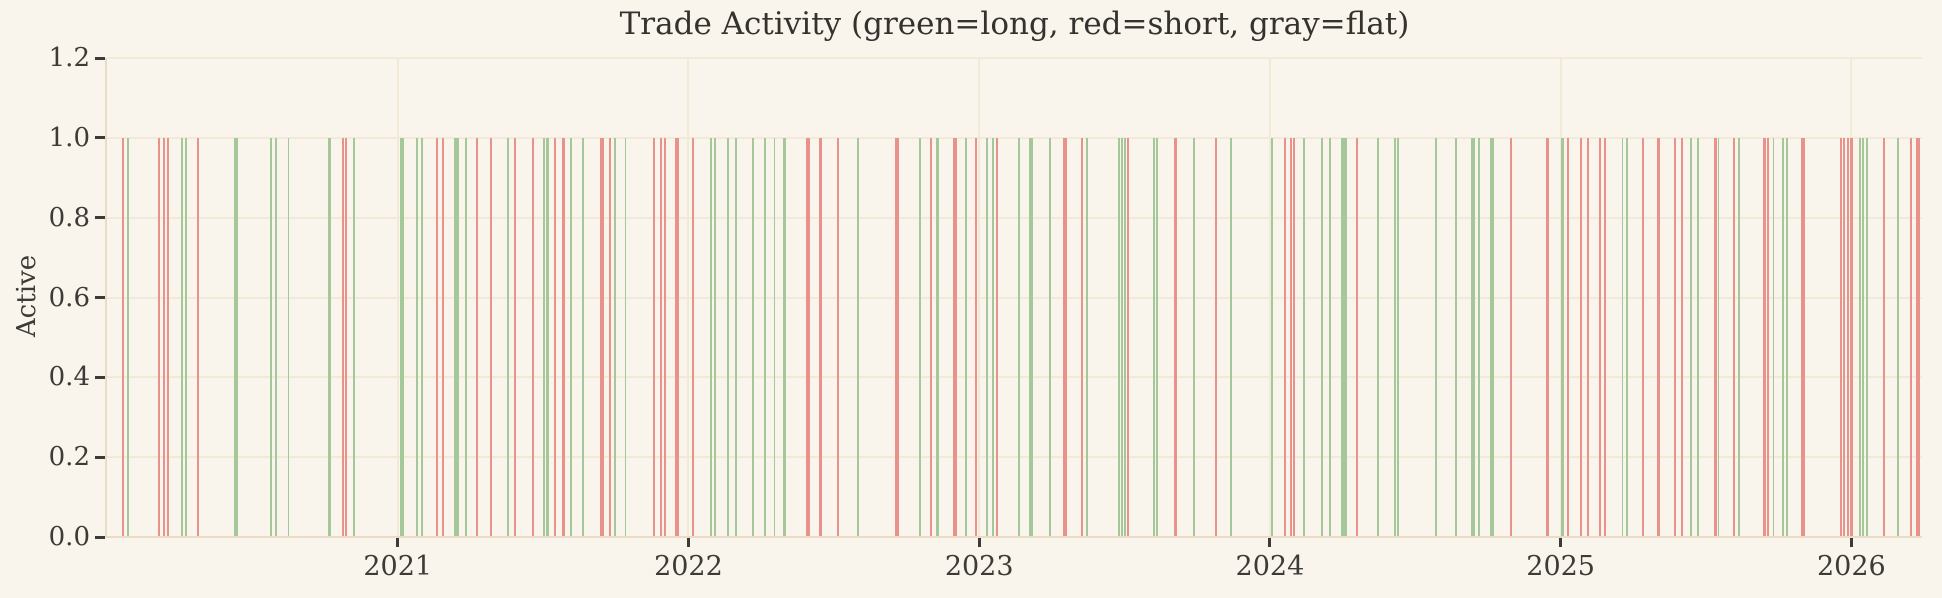 The width and height of the screenshot is (1942, 598). I want to click on y-tick-label: 1.2, so click(69, 58).